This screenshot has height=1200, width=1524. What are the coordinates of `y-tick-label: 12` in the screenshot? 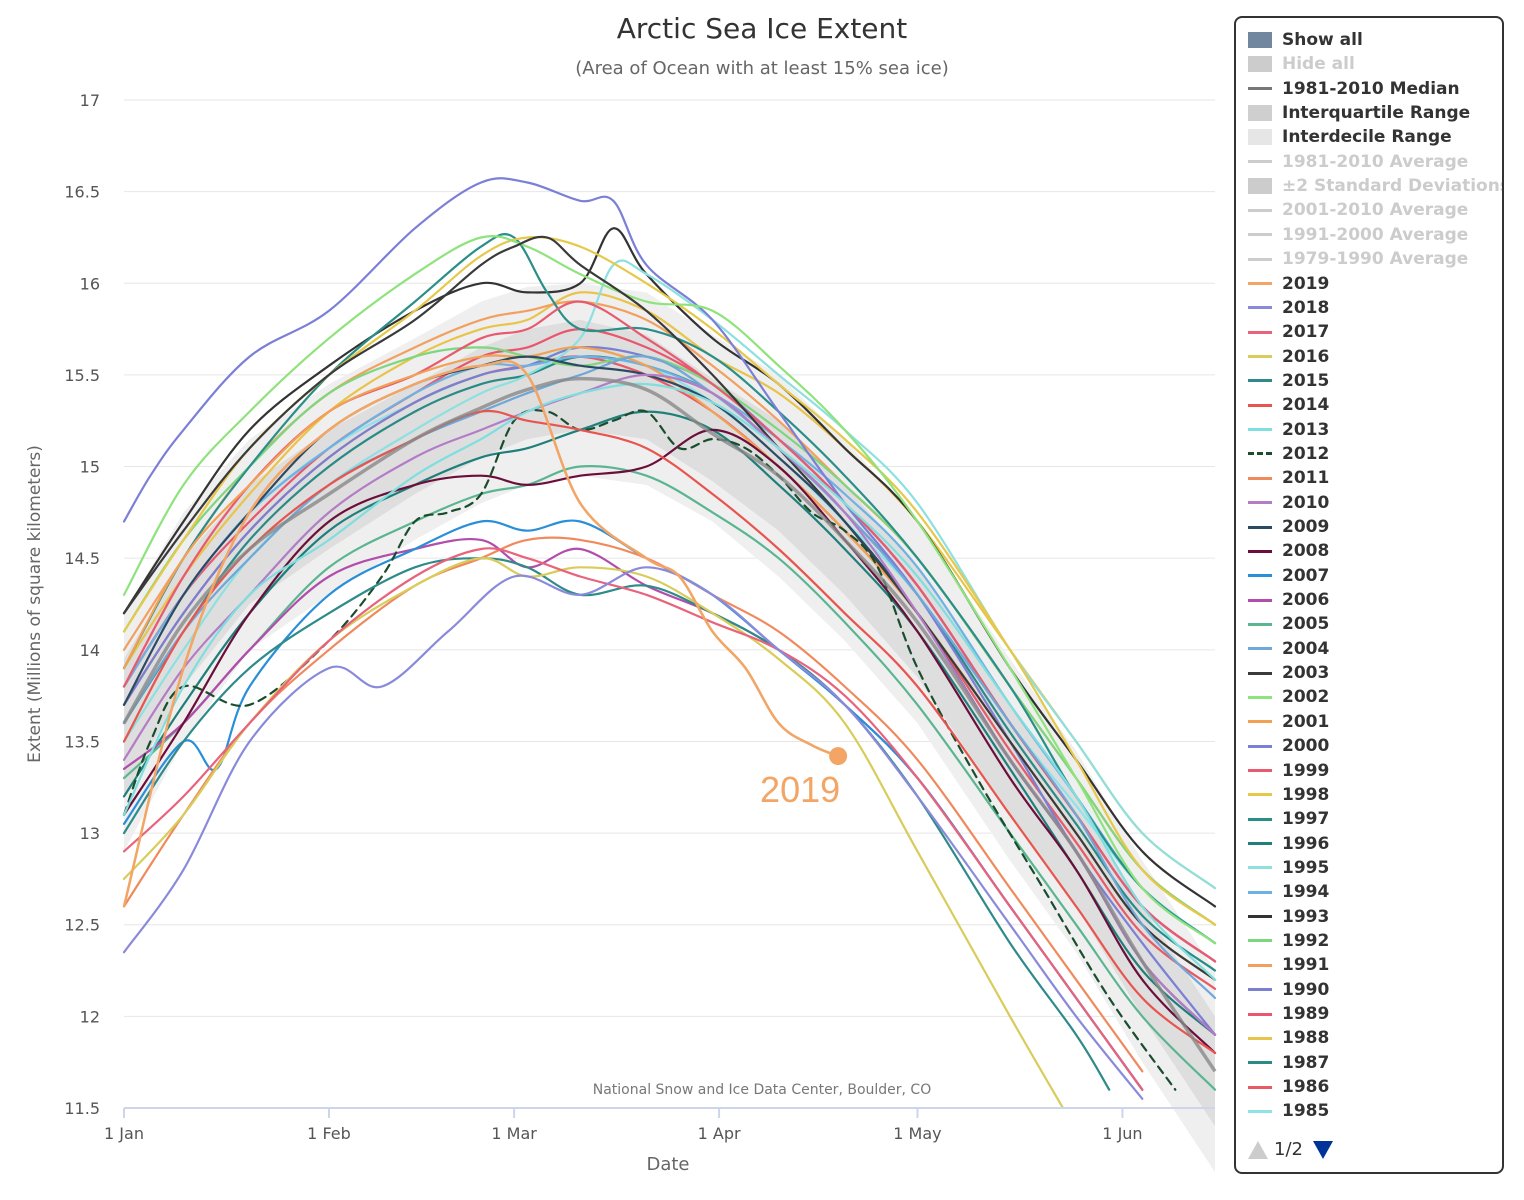 It's located at (90, 1016).